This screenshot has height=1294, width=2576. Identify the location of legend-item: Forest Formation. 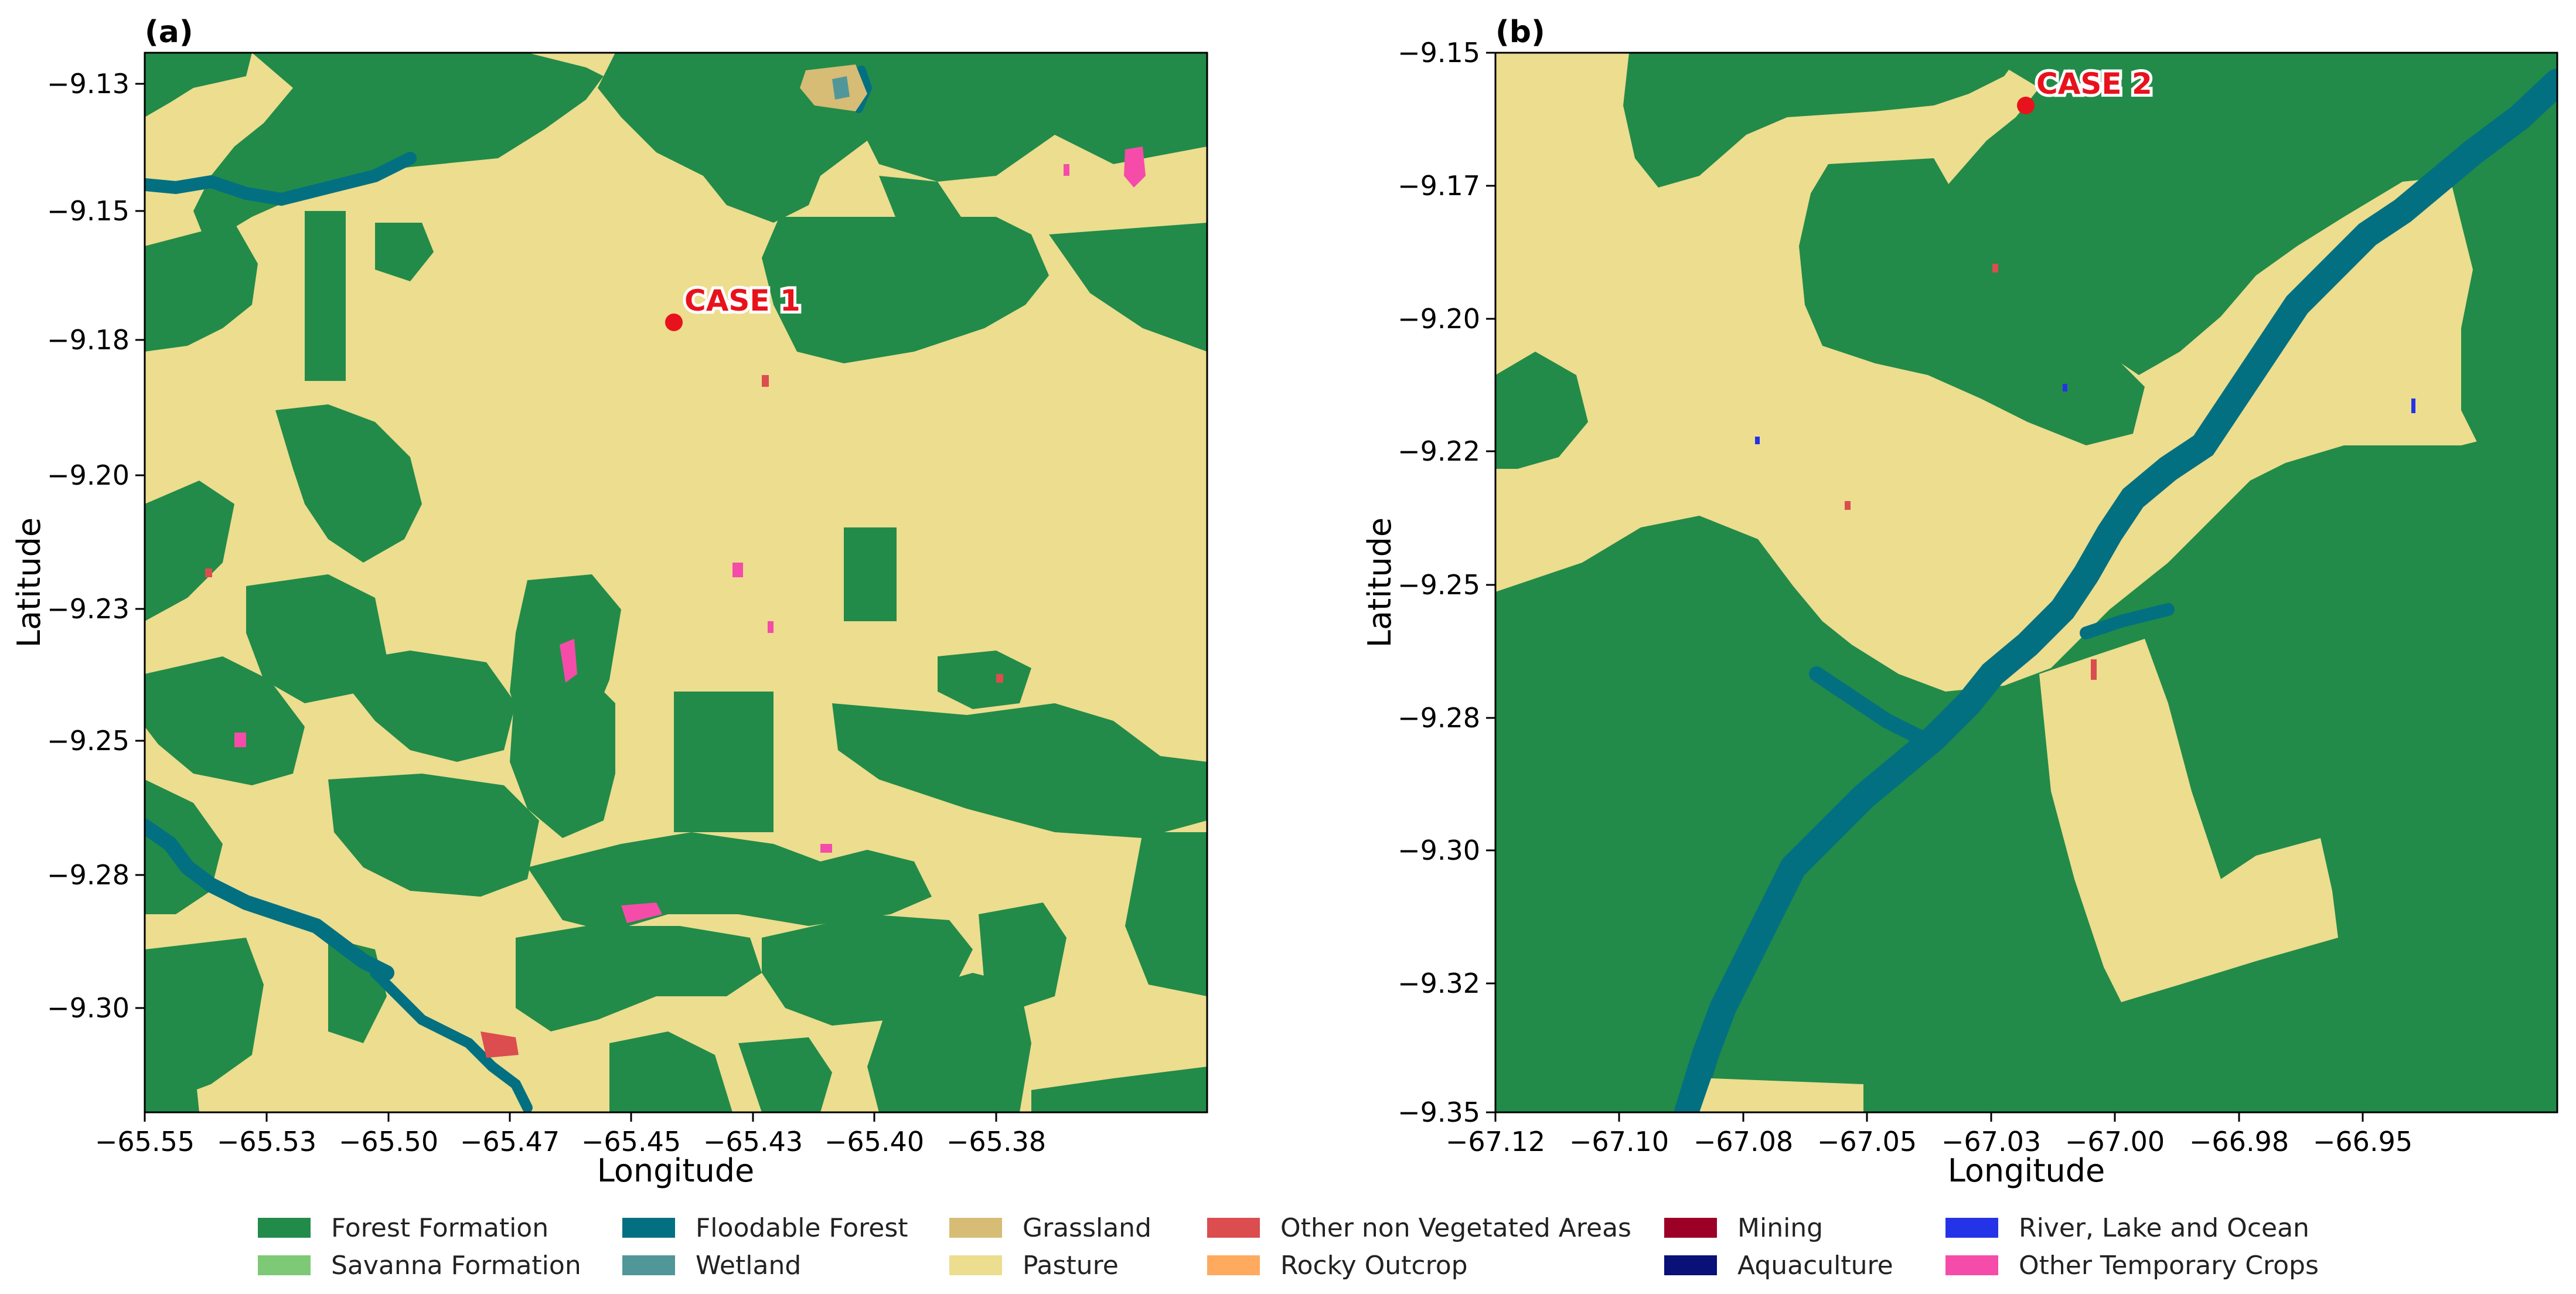
(403, 1227).